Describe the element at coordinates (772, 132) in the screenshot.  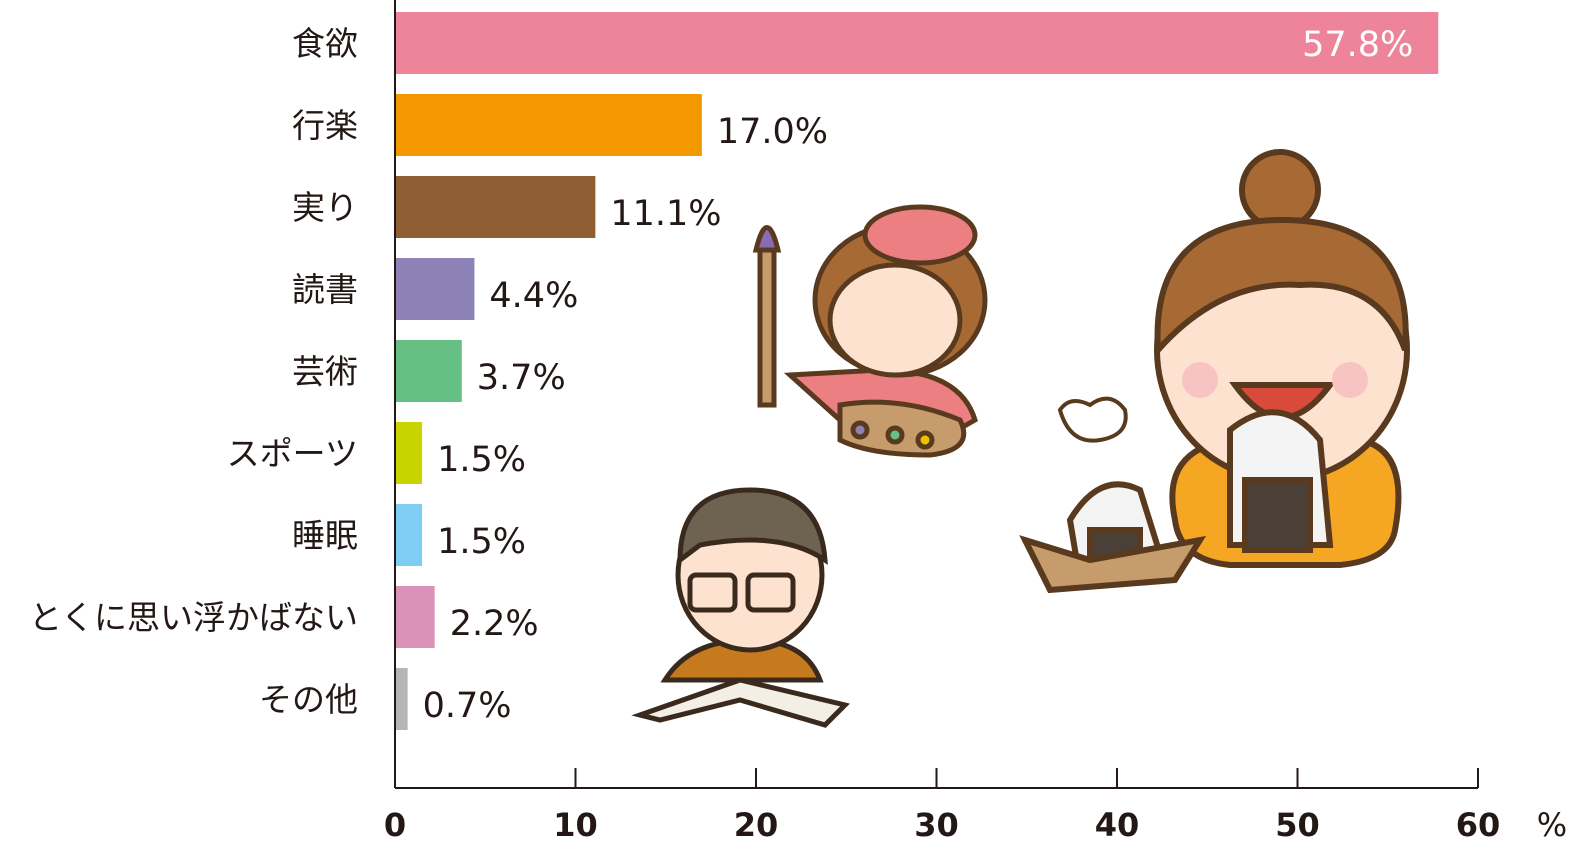
I see `value-label: 17.0%` at that location.